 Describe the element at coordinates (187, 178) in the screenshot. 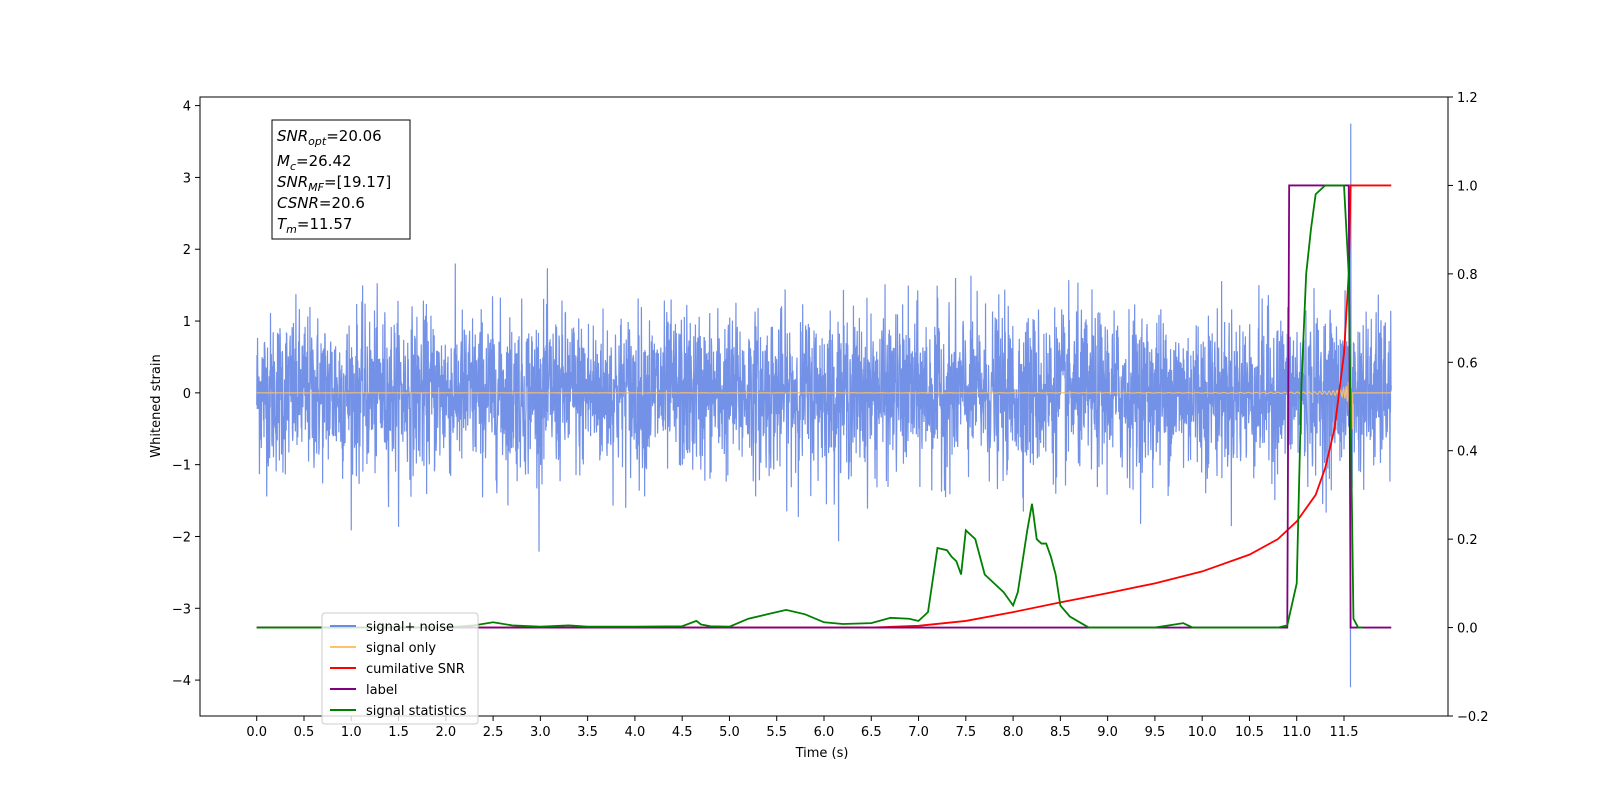

I see `y-tick-label-left: 3` at that location.